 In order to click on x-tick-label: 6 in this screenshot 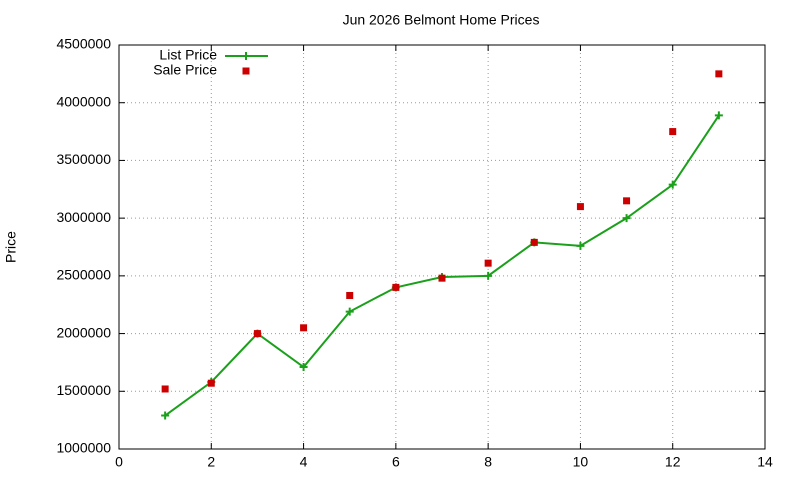, I will do `click(396, 462)`.